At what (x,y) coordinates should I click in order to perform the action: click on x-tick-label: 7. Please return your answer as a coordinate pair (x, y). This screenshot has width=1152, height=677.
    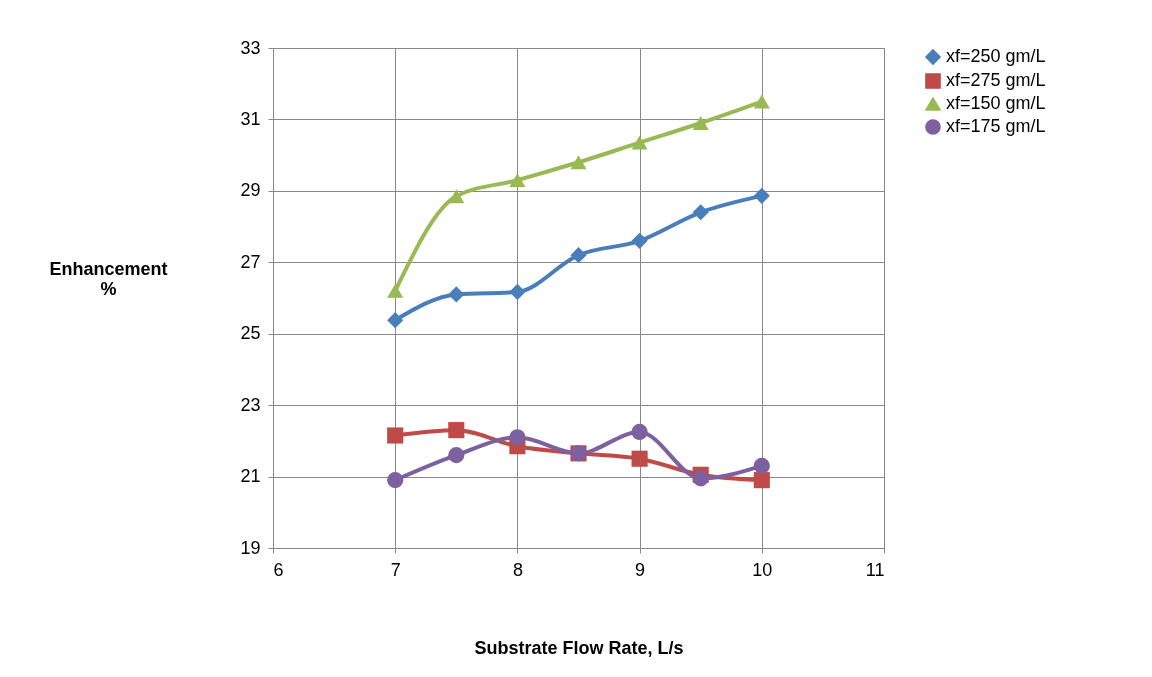
    Looking at the image, I should click on (395, 569).